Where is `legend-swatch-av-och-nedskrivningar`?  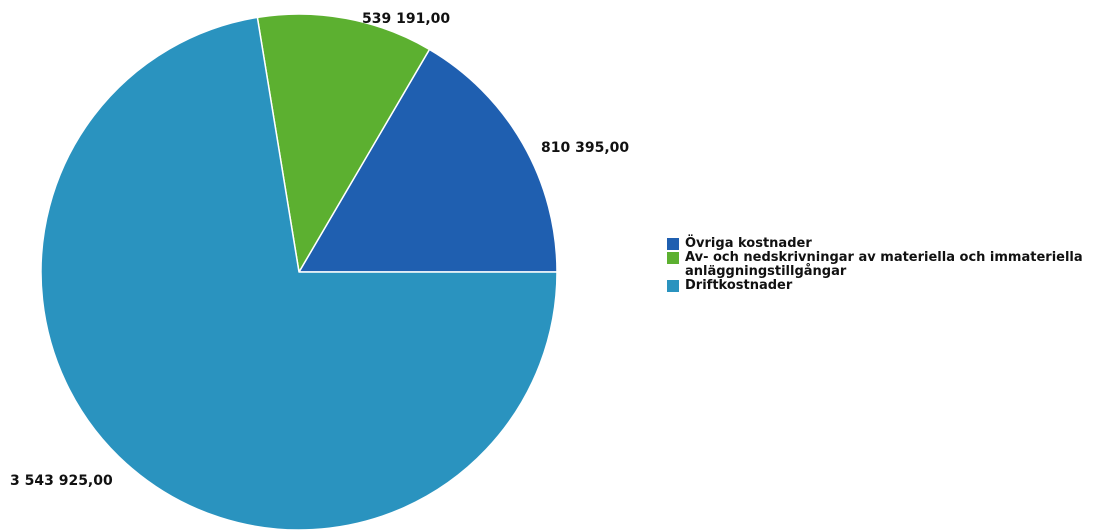 legend-swatch-av-och-nedskrivningar is located at coordinates (673, 258).